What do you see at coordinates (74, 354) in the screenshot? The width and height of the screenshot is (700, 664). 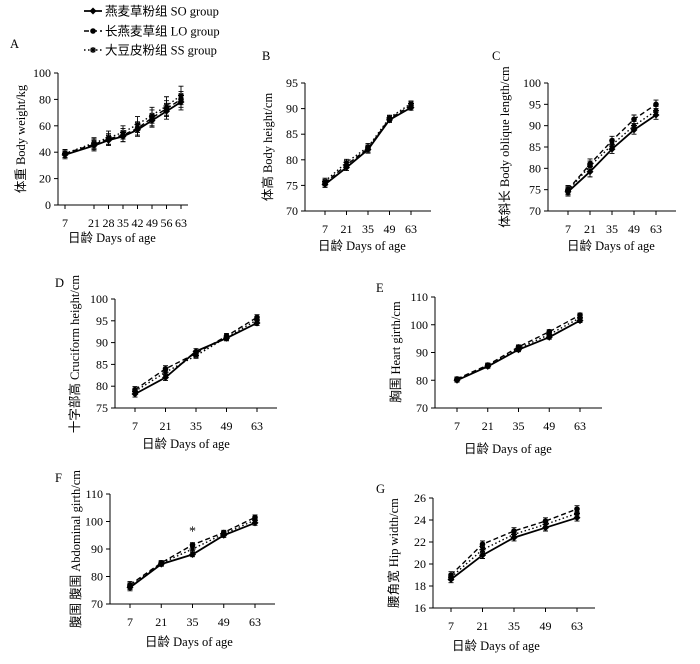 I see `y-axis-label: 十字部高 Cruciform height/cm` at bounding box center [74, 354].